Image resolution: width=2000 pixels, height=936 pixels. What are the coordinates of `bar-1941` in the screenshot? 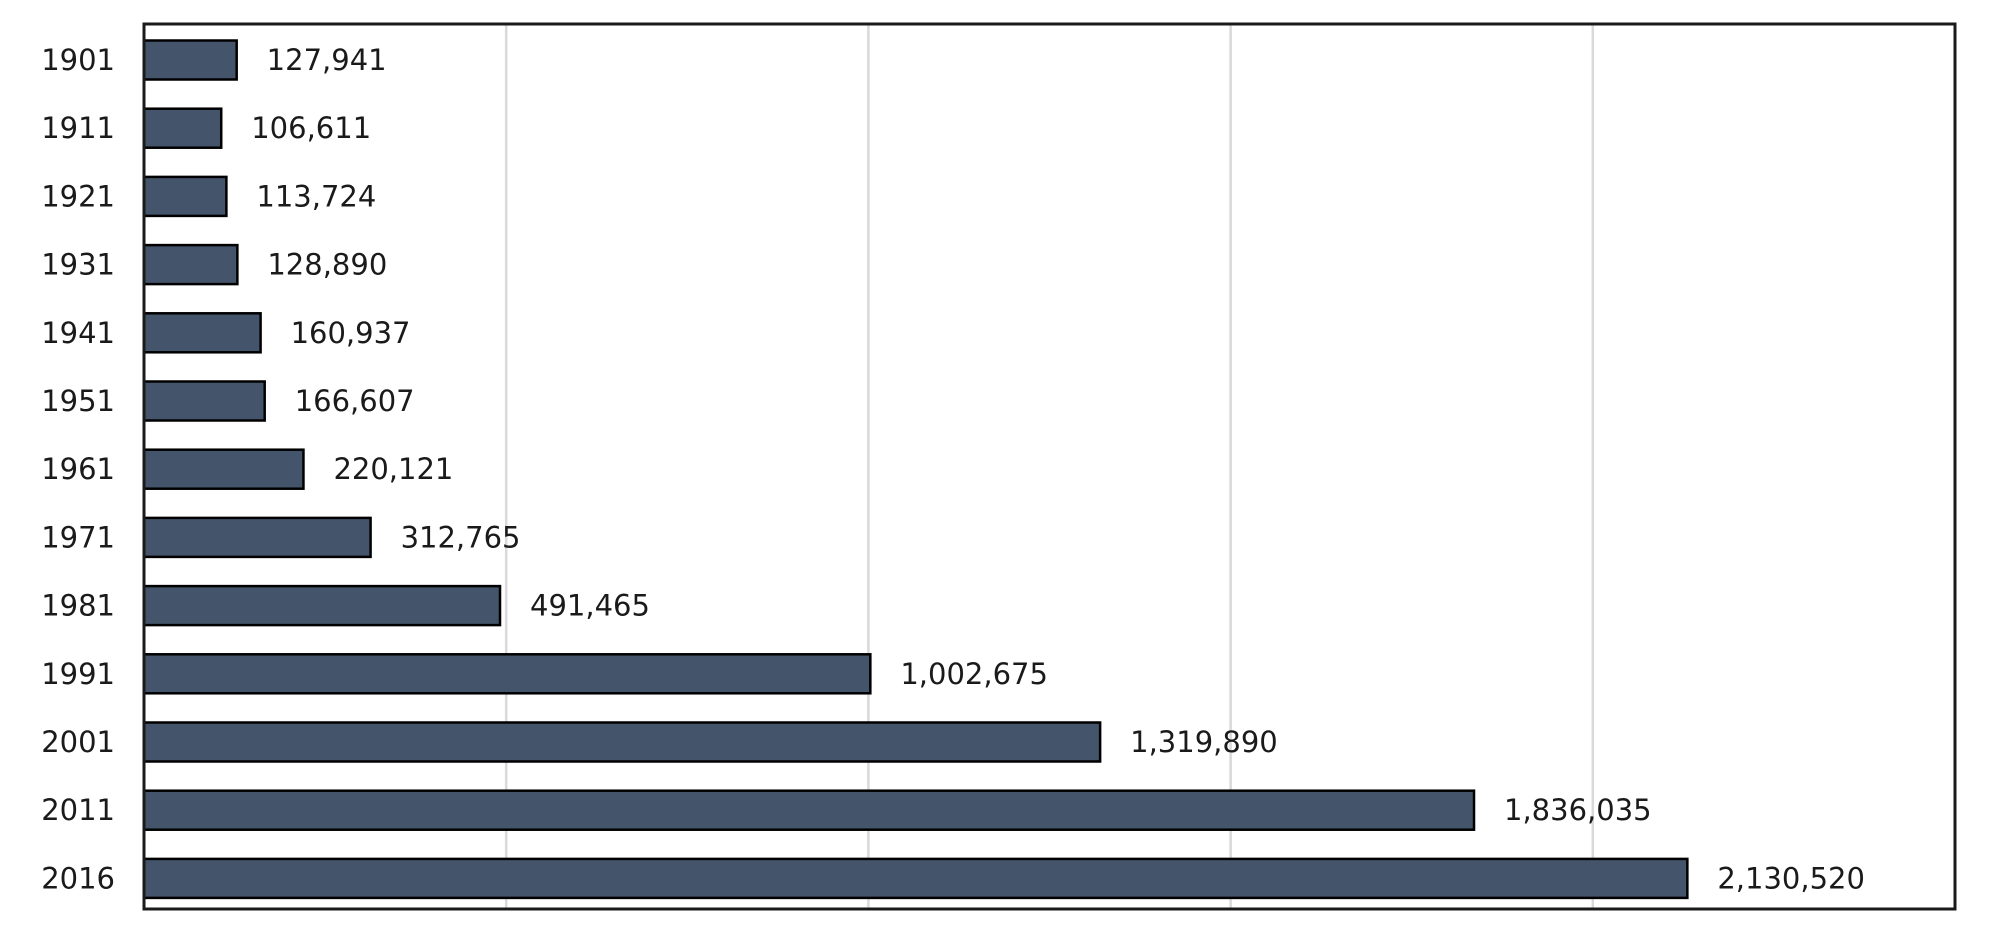 It's located at (202, 333).